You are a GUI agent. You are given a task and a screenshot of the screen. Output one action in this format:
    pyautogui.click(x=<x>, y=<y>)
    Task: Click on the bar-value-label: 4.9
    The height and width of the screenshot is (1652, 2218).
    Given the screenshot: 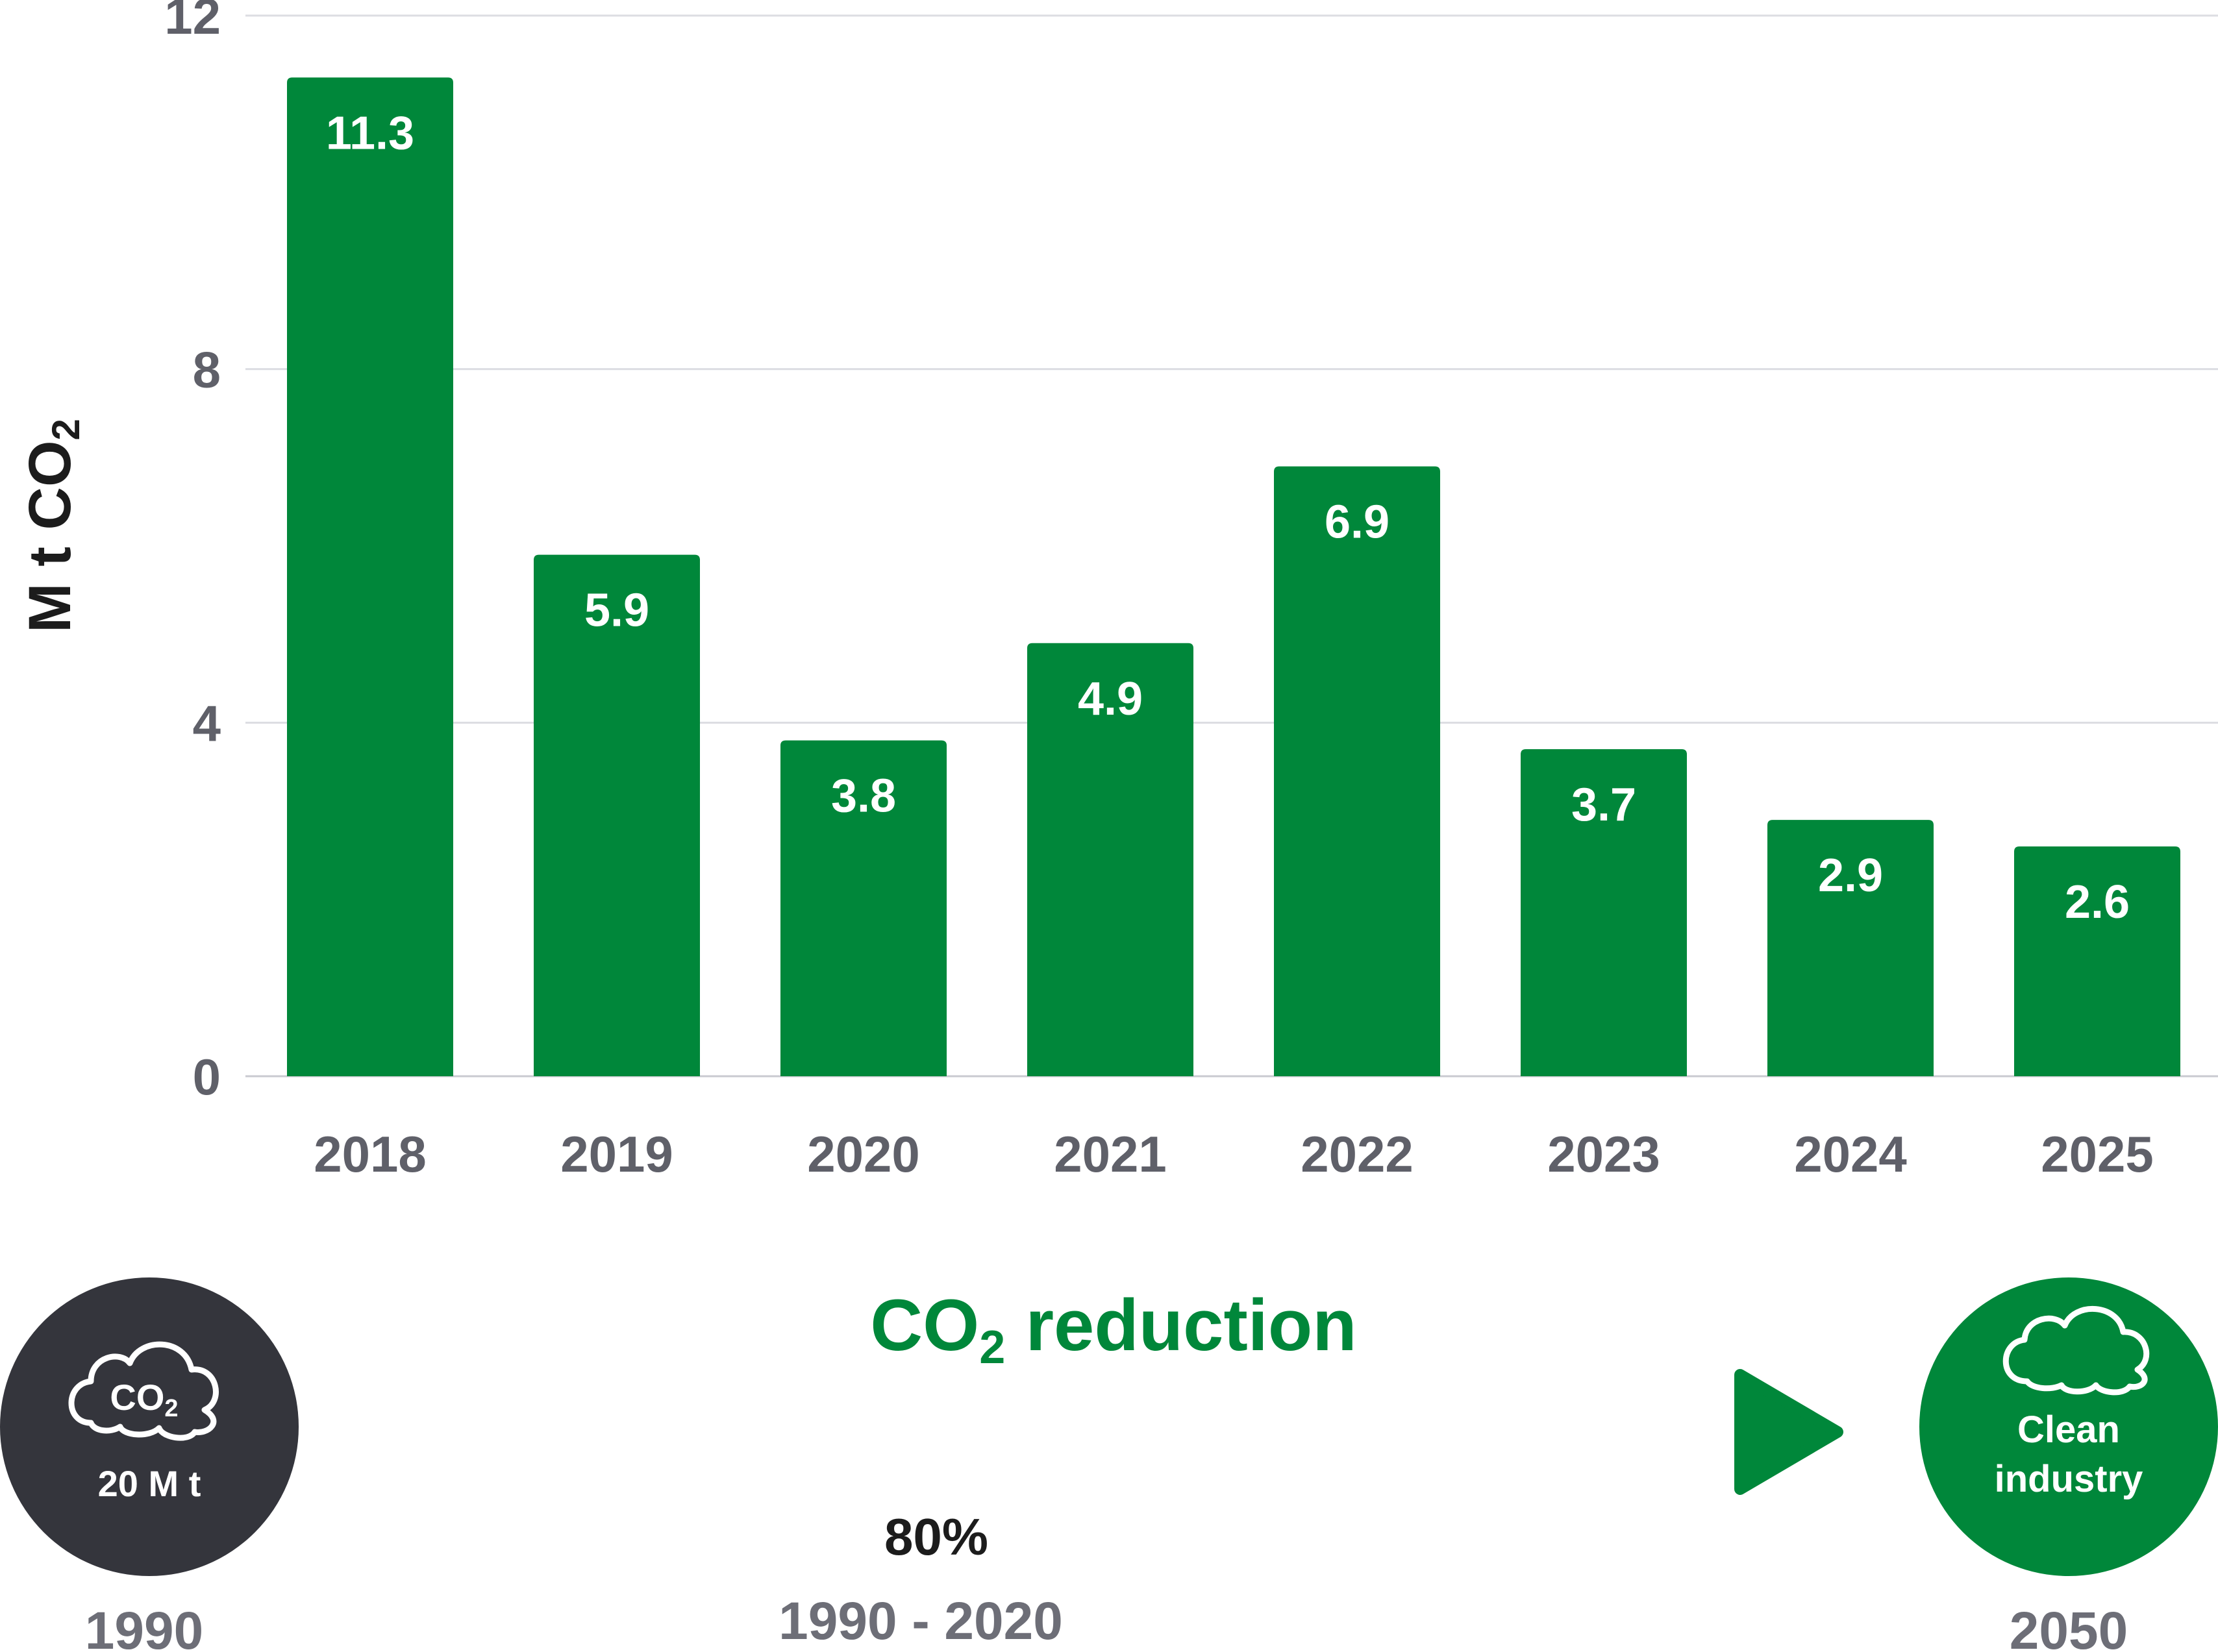 What is the action you would take?
    pyautogui.click(x=1110, y=699)
    